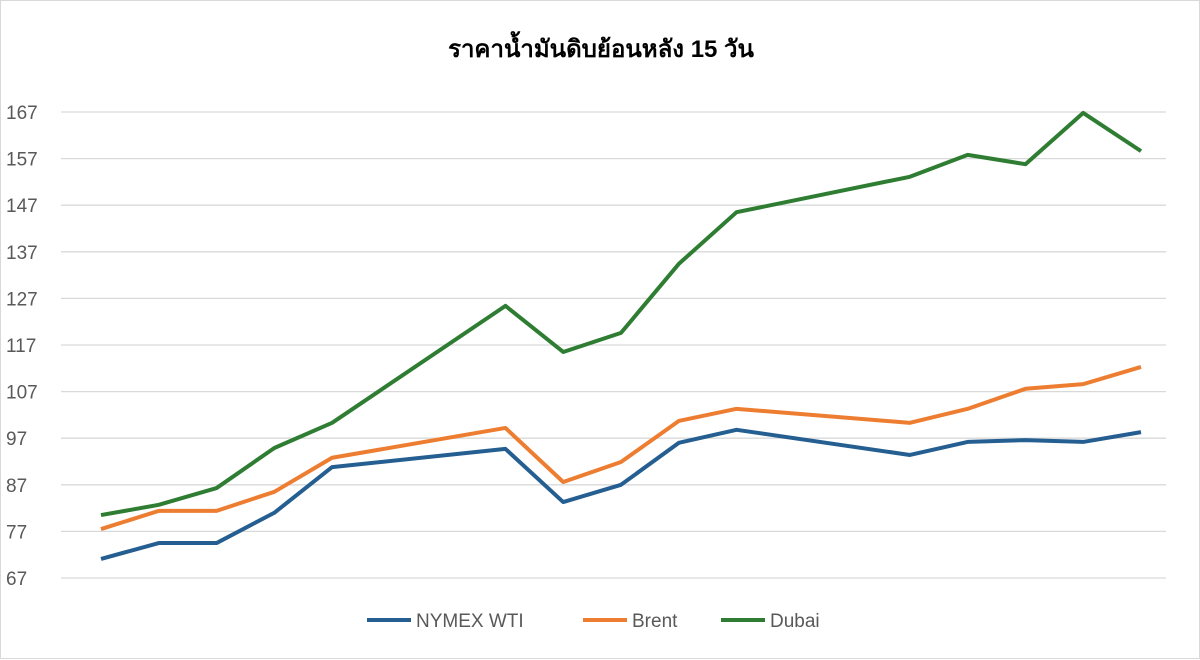 The height and width of the screenshot is (660, 1200). Describe the element at coordinates (655, 621) in the screenshot. I see `legend-label: Brent` at that location.